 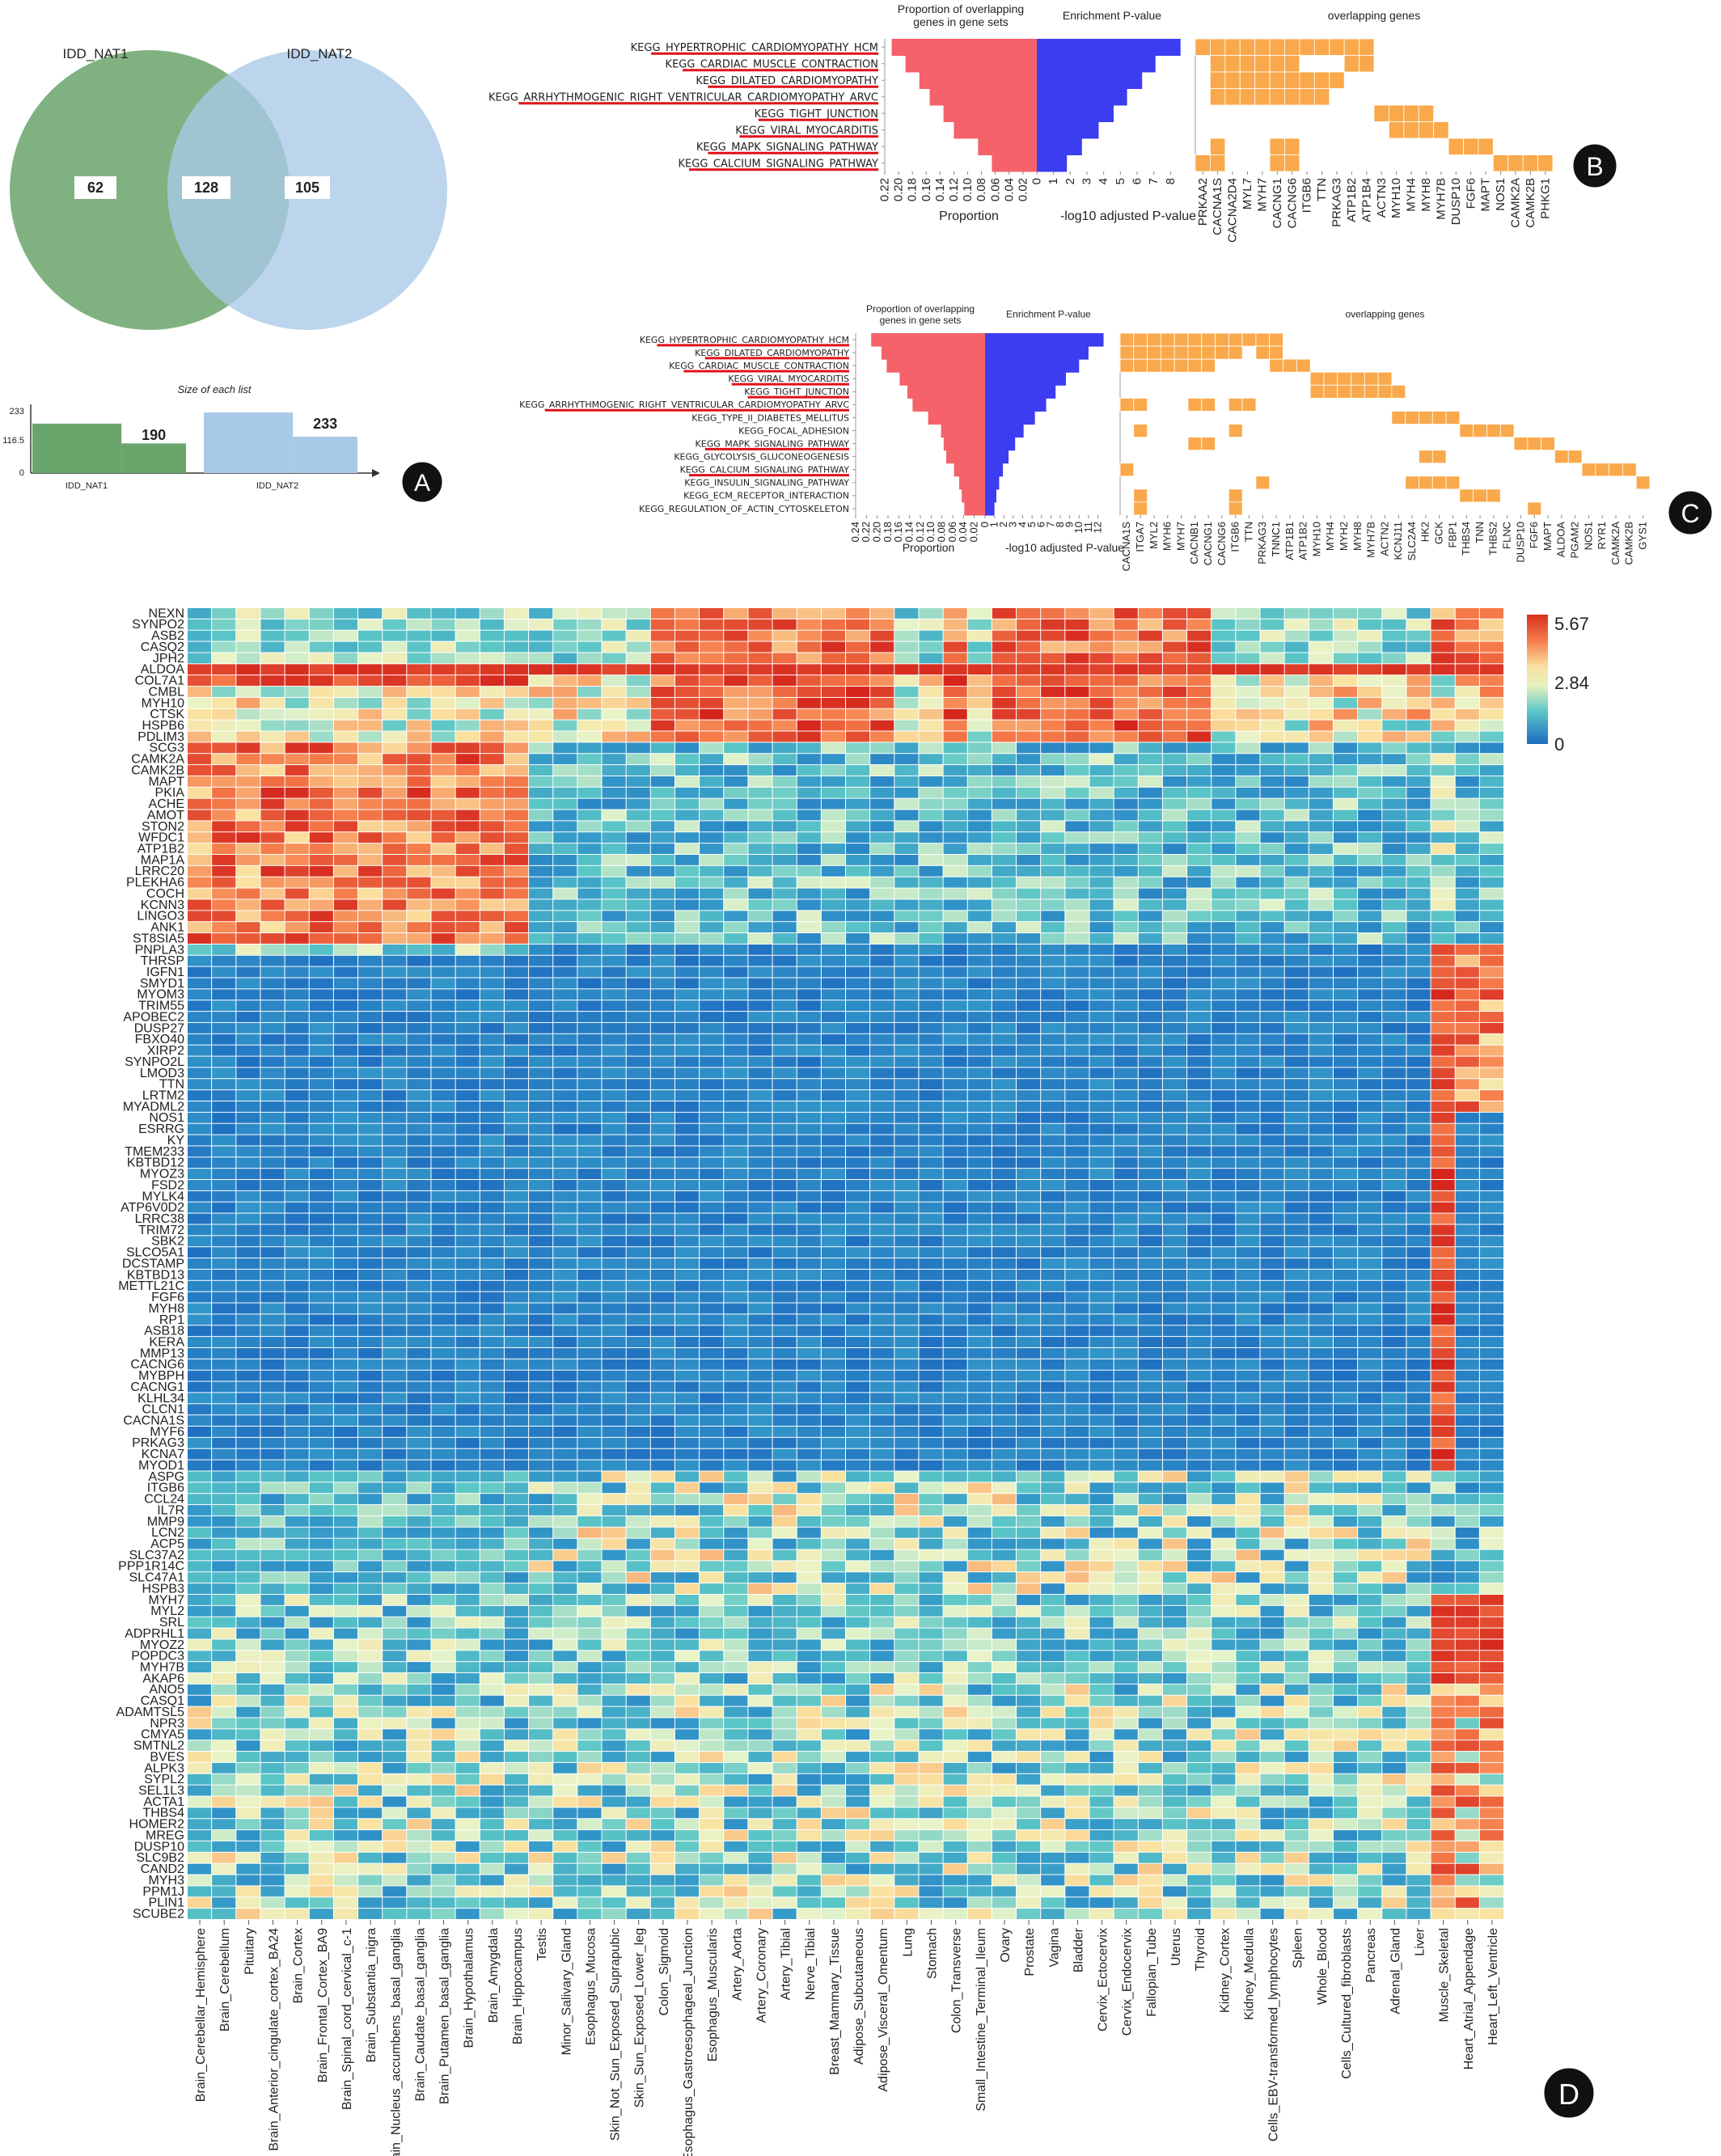 I want to click on panel-label-a: A, so click(x=422, y=484).